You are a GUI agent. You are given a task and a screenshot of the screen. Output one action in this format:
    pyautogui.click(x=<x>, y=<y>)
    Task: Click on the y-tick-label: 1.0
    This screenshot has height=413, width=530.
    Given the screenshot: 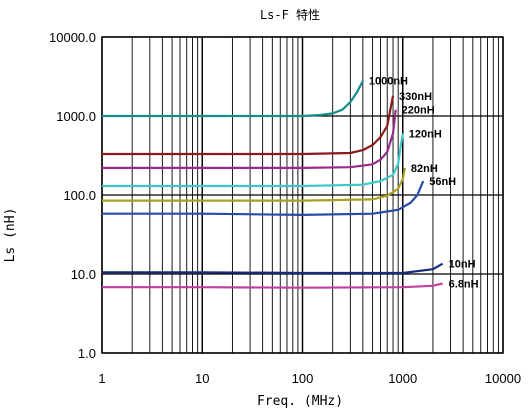 What is the action you would take?
    pyautogui.click(x=87, y=353)
    